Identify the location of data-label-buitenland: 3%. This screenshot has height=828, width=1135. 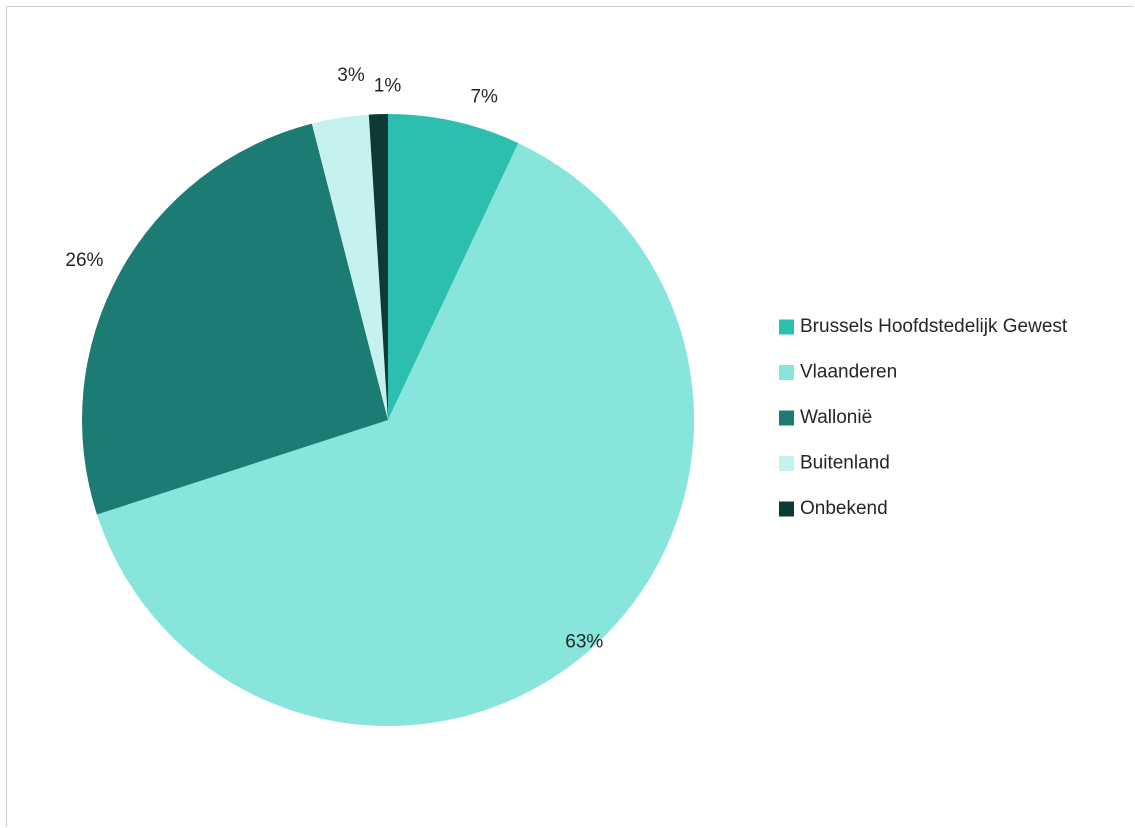
(351, 75).